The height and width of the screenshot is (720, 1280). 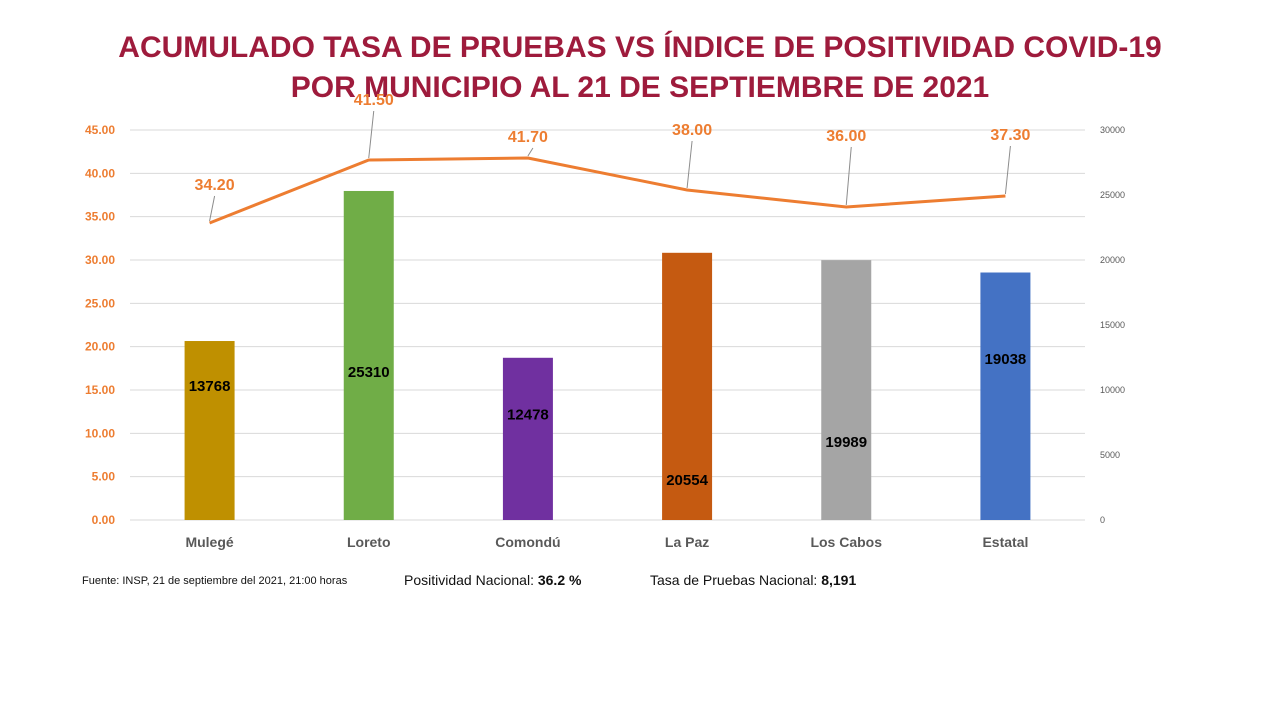 I want to click on line-value-label: 34.20, so click(x=215, y=185).